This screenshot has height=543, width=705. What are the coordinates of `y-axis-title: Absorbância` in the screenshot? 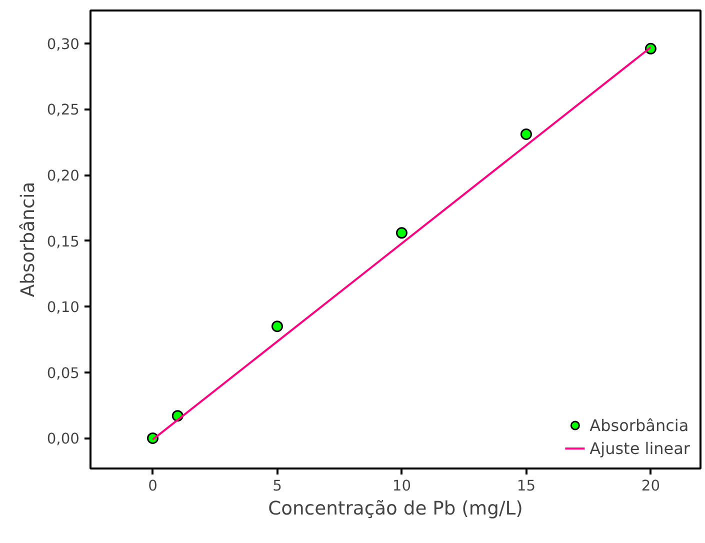 It's located at (28, 240).